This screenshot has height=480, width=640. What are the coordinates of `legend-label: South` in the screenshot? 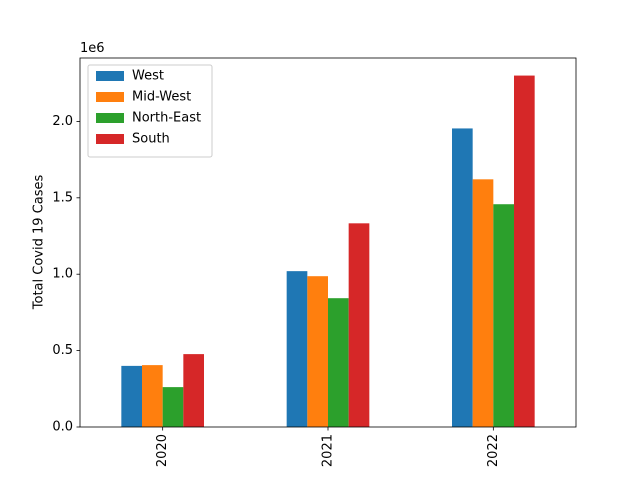 It's located at (151, 139).